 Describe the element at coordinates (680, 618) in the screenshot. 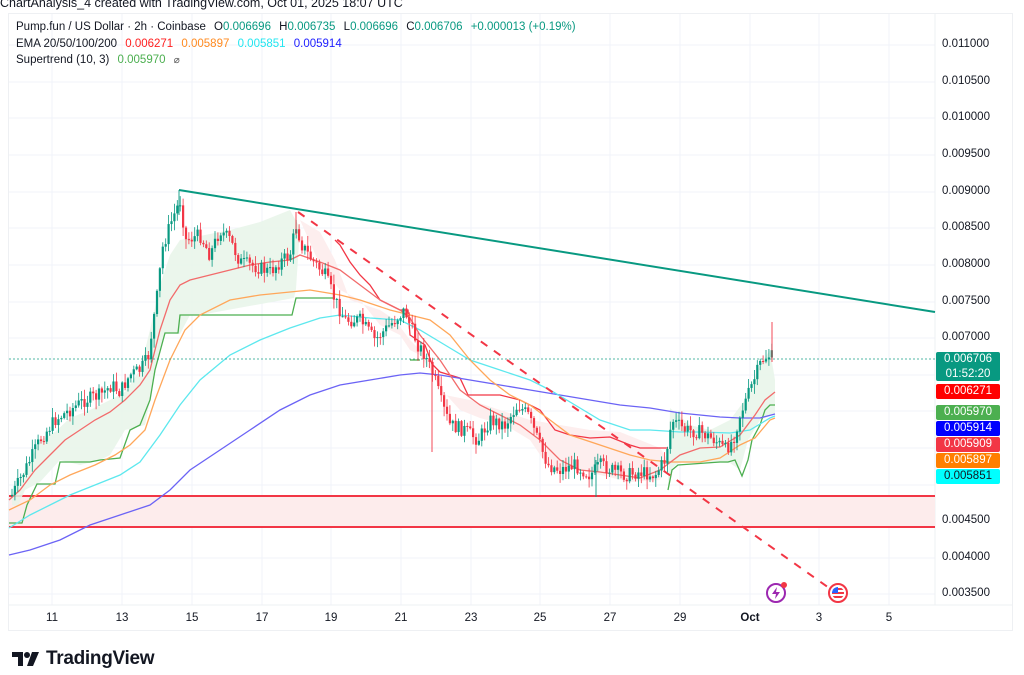

I see `time-axis-label: 29` at that location.